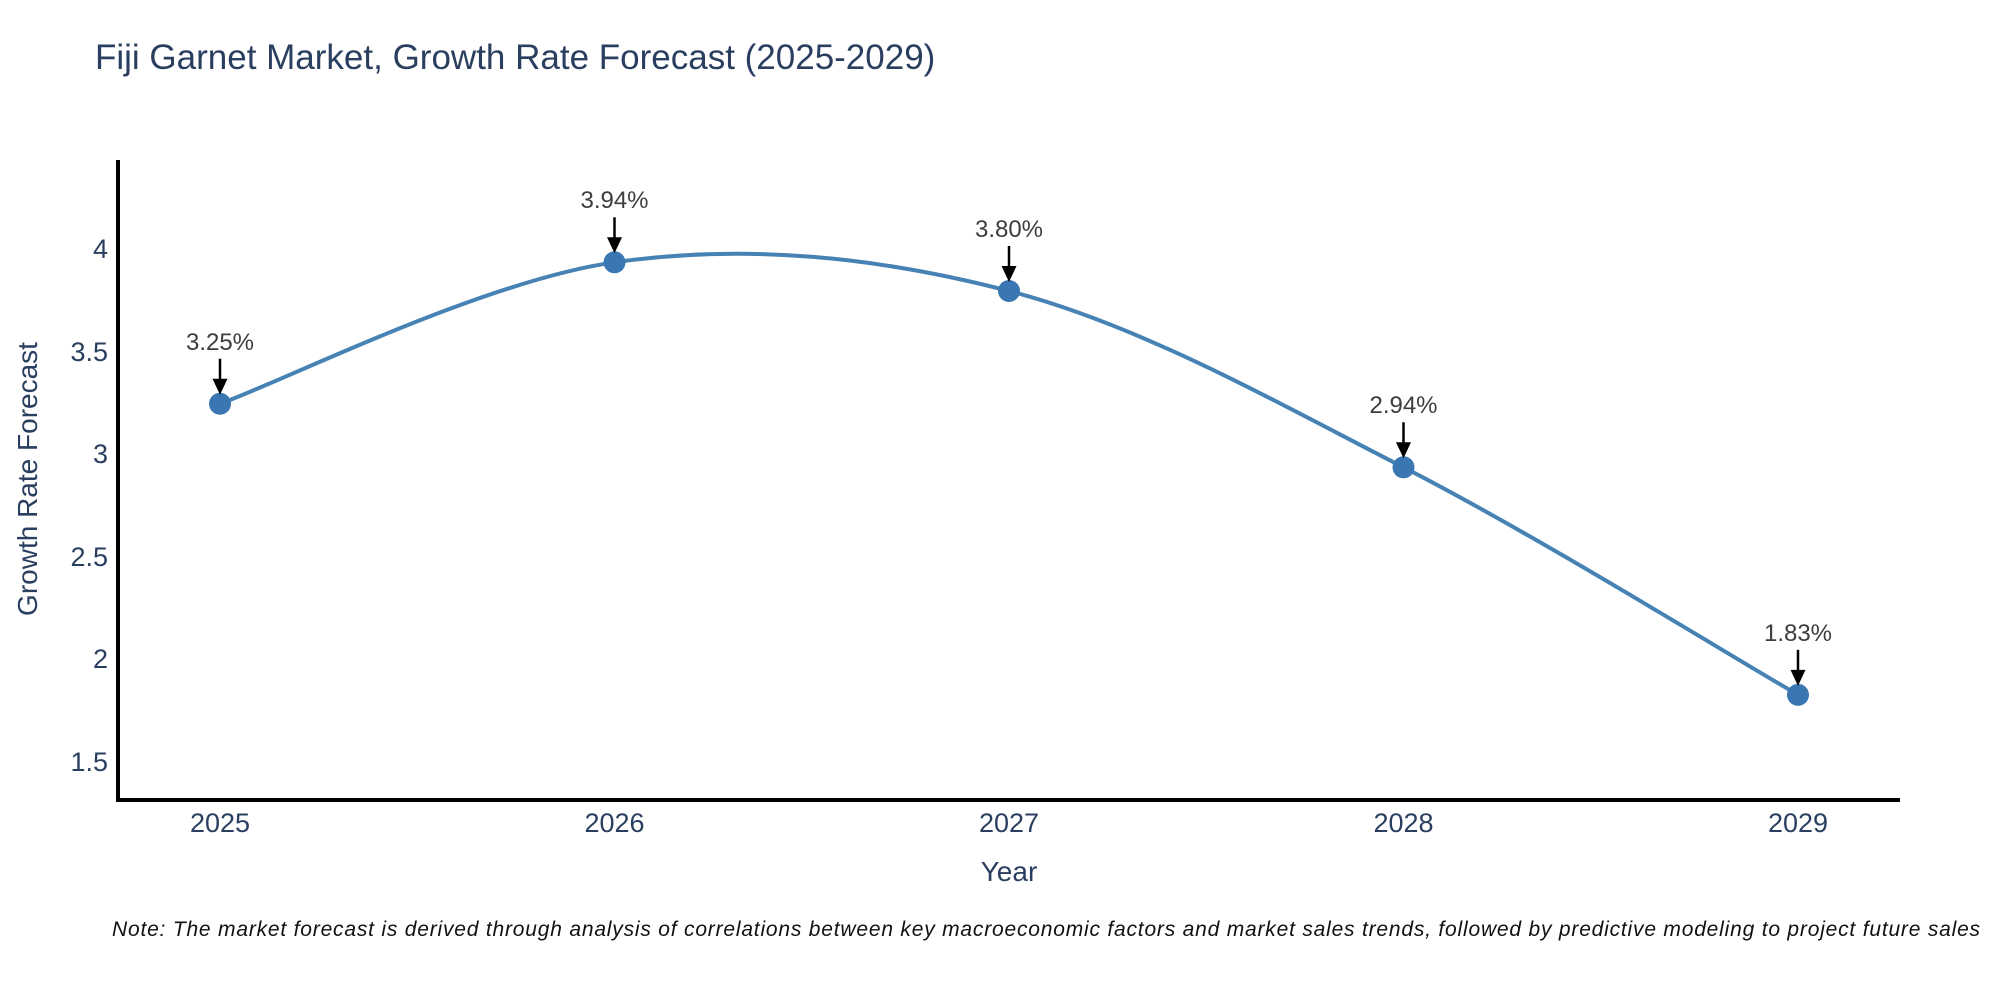  What do you see at coordinates (100, 249) in the screenshot?
I see `y-tick-label: 4` at bounding box center [100, 249].